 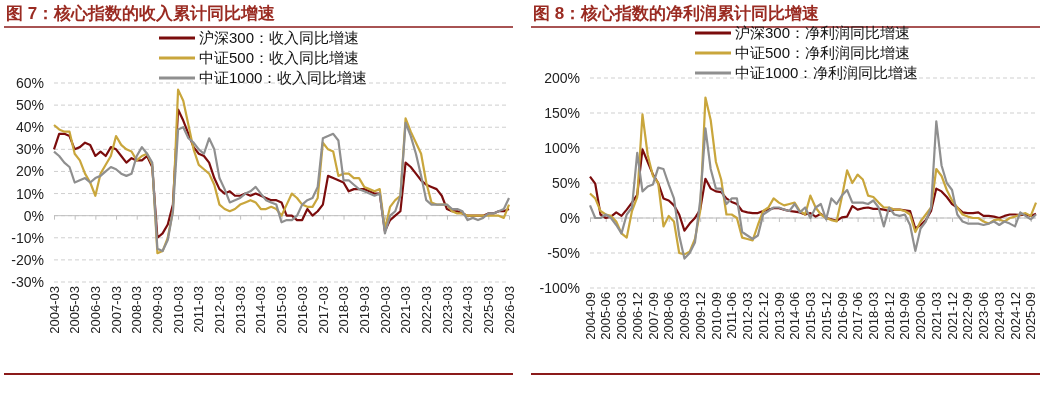 What do you see at coordinates (952, 316) in the screenshot?
I see `x-tick-label: 2021-12` at bounding box center [952, 316].